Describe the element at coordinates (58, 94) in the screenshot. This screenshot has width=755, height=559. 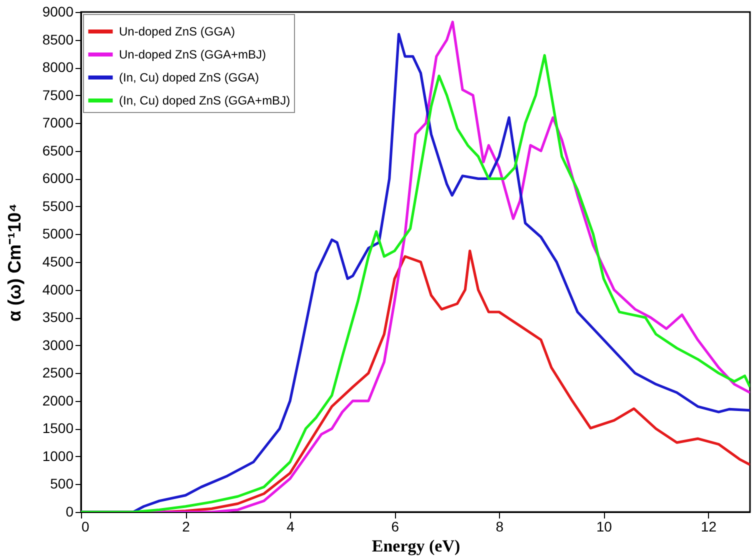
I see `y-tick-label: 7500` at that location.